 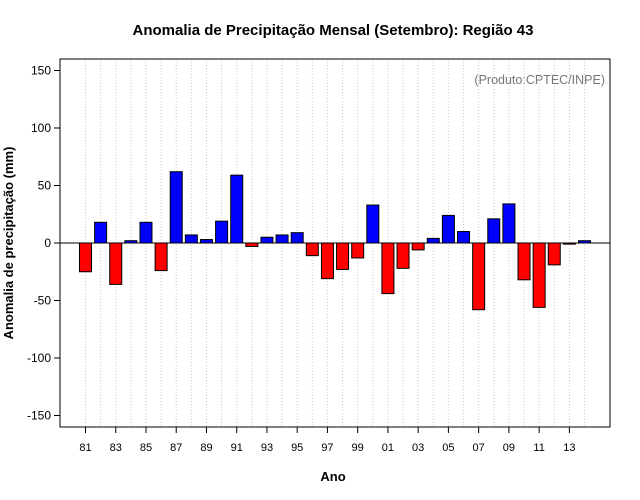 What do you see at coordinates (161, 257) in the screenshot?
I see `bar-1986` at bounding box center [161, 257].